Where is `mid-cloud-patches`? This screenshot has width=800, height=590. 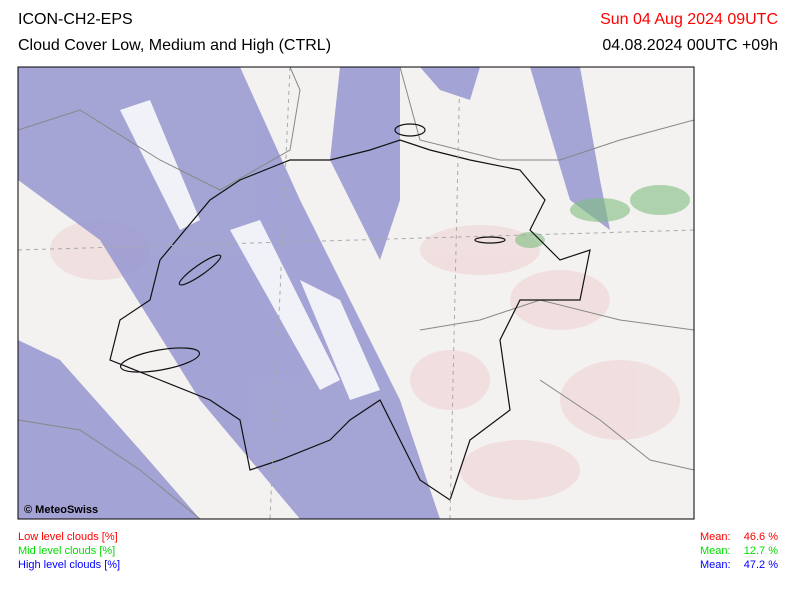 mid-cloud-patches is located at coordinates (602, 216).